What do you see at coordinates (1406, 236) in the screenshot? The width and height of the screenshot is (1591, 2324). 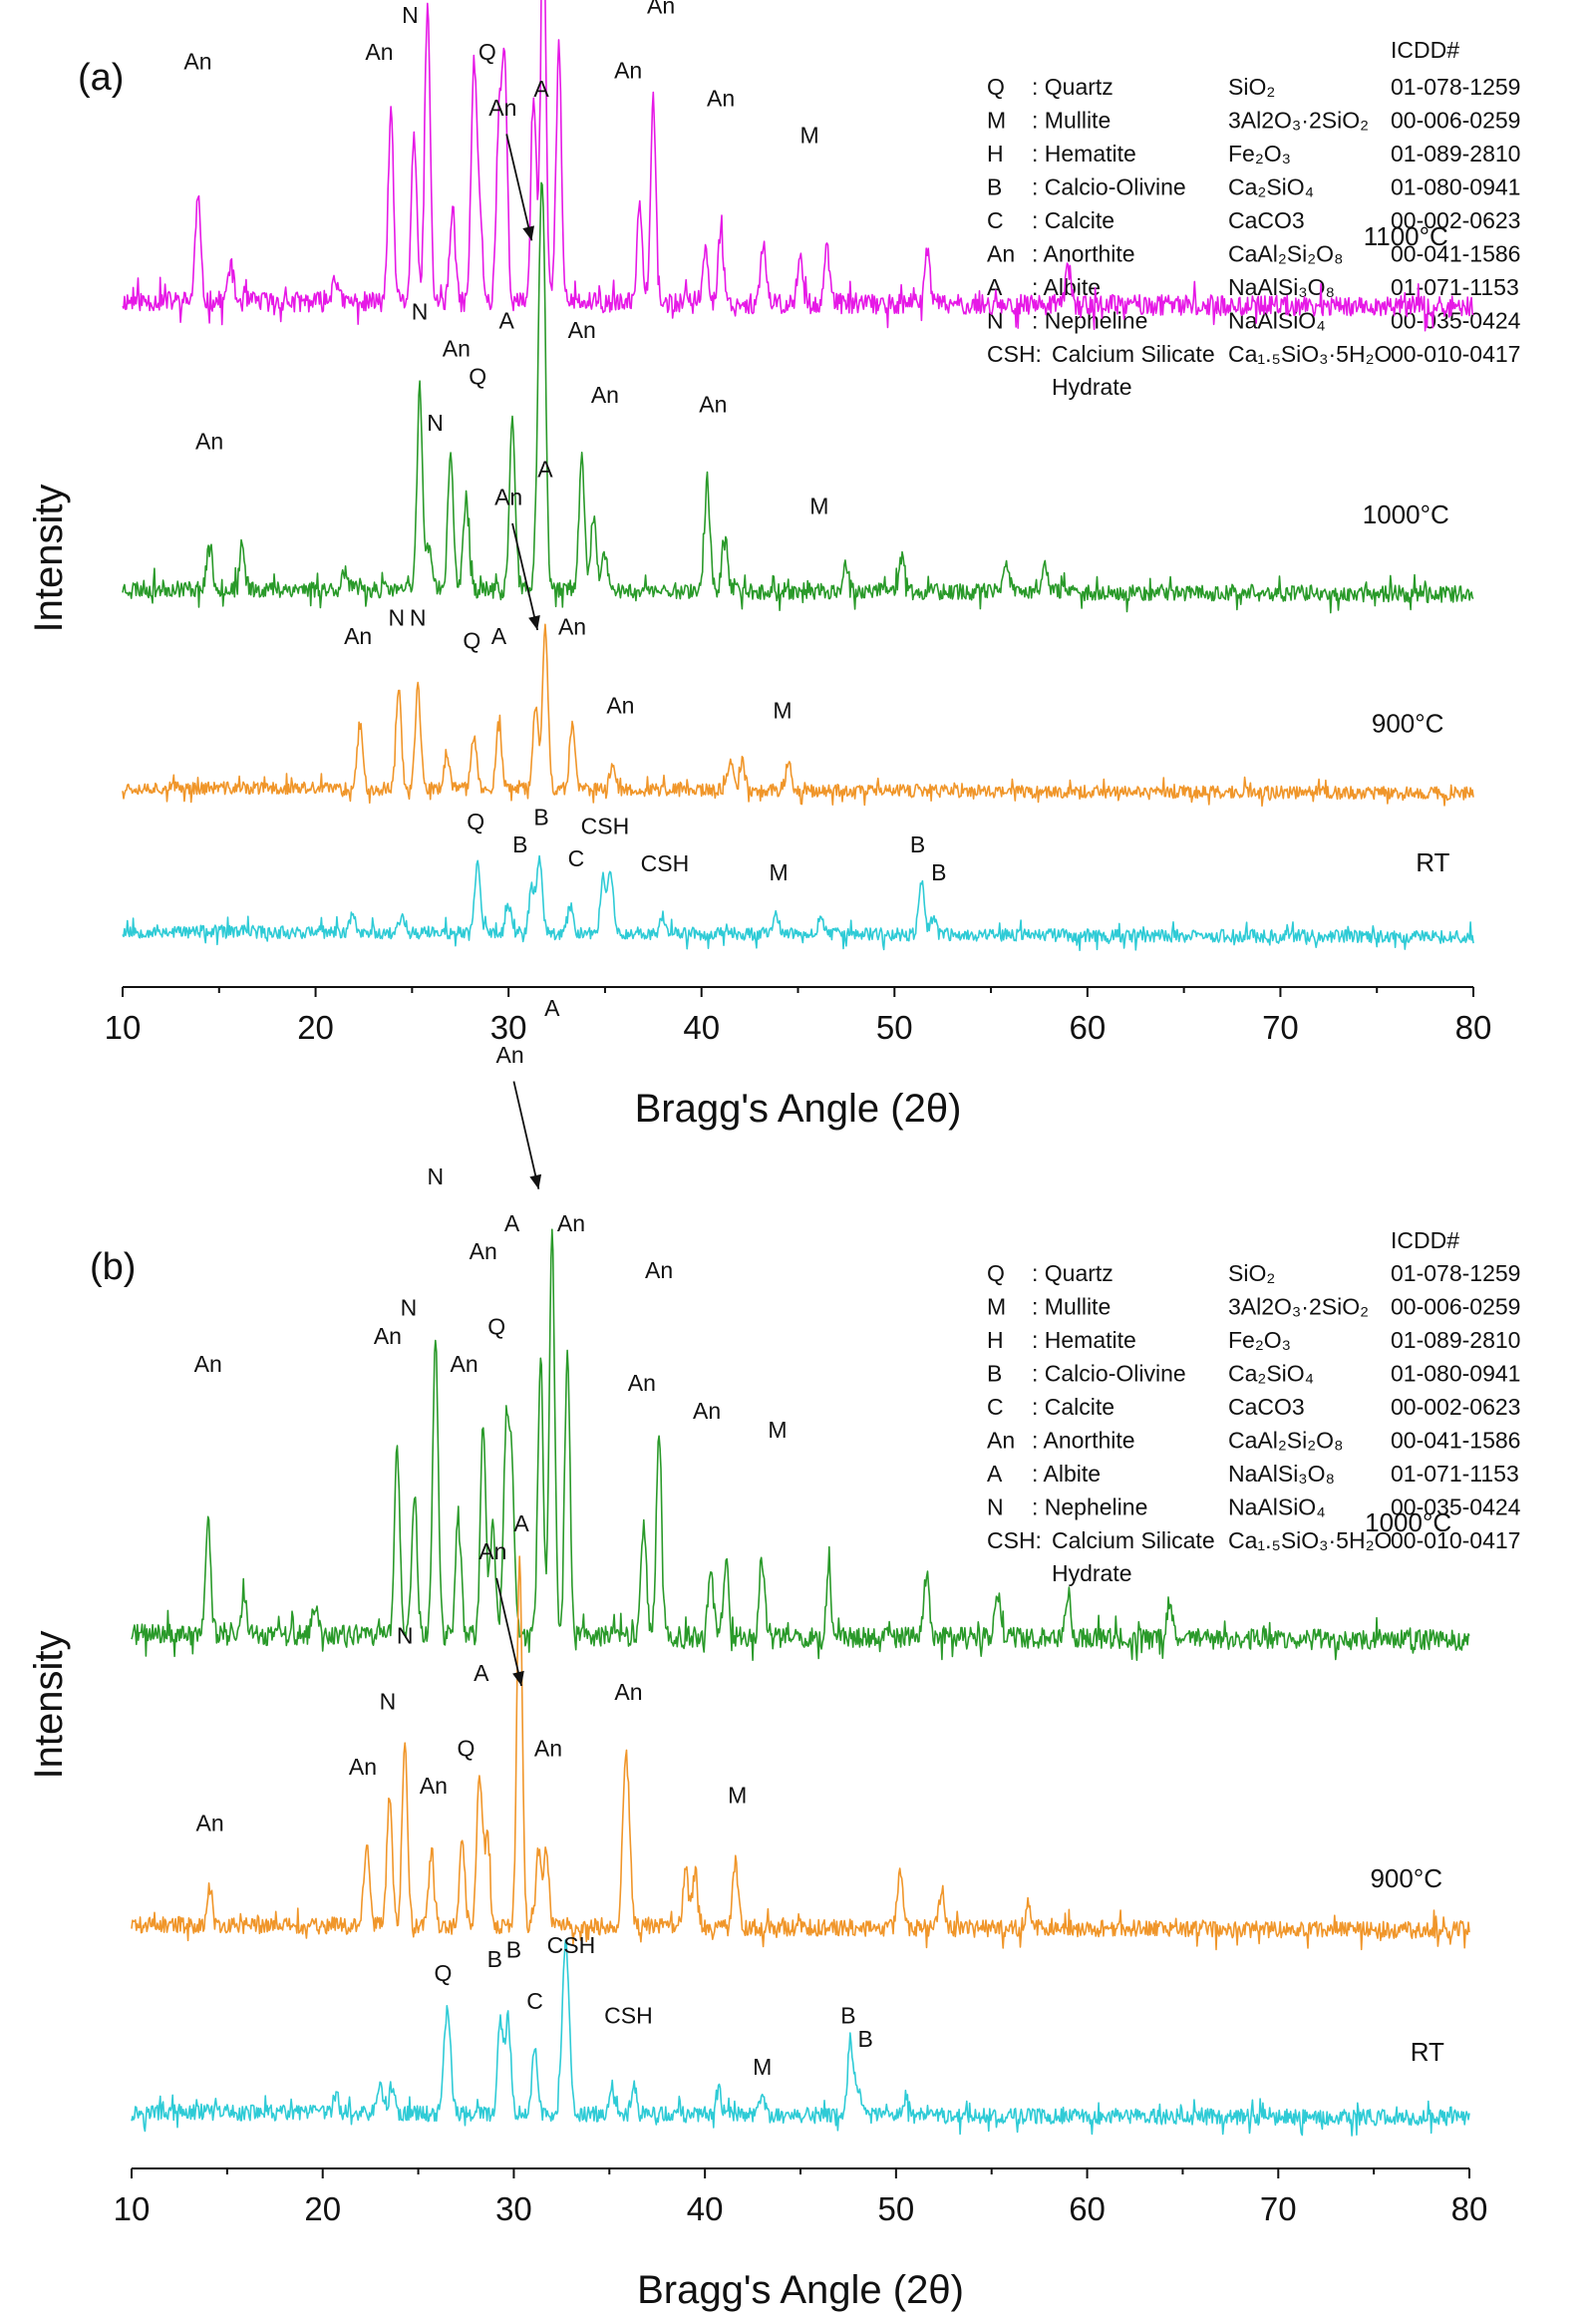 I see `series-label: 1100°C` at bounding box center [1406, 236].